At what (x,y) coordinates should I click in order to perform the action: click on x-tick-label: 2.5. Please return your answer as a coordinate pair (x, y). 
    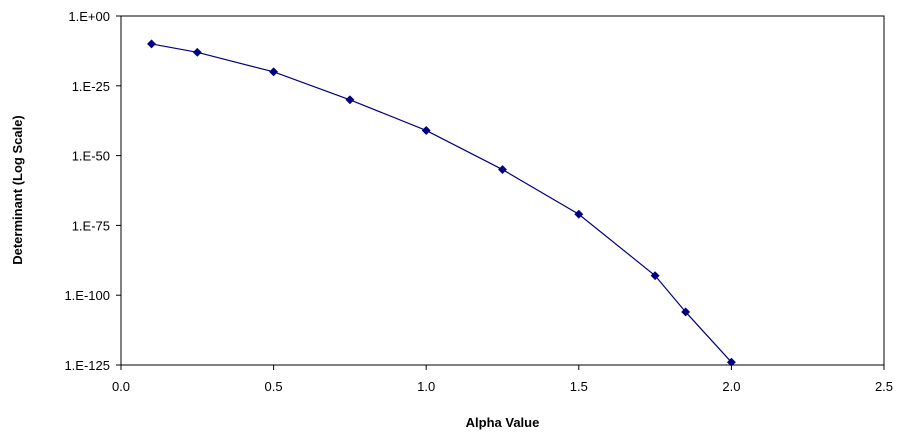
    Looking at the image, I should click on (884, 386).